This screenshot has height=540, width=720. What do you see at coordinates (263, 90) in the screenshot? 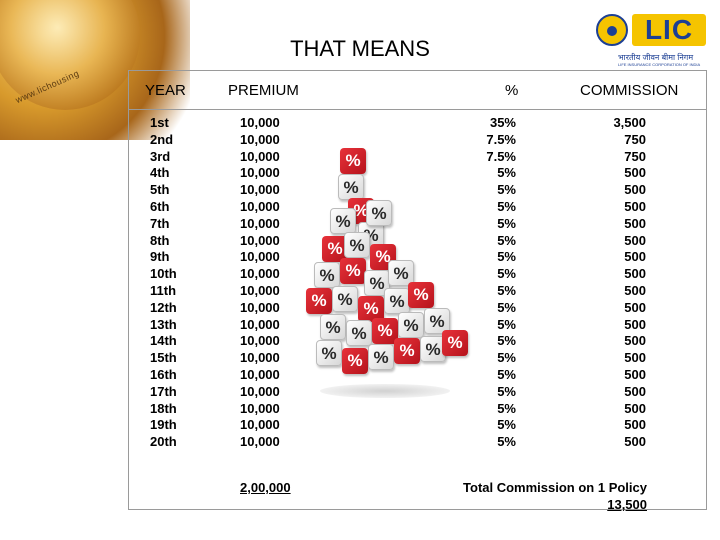
I see `header-premium: PREMIUM` at bounding box center [263, 90].